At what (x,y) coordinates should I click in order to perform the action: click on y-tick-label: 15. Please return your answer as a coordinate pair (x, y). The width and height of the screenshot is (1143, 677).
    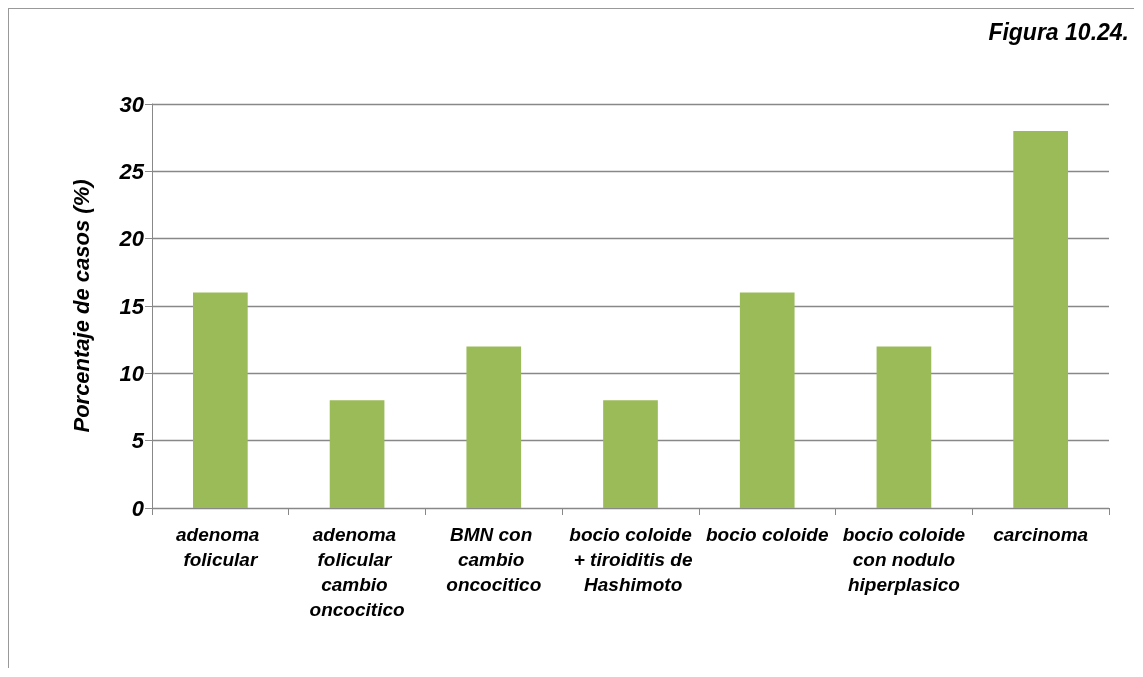
    Looking at the image, I should click on (132, 306).